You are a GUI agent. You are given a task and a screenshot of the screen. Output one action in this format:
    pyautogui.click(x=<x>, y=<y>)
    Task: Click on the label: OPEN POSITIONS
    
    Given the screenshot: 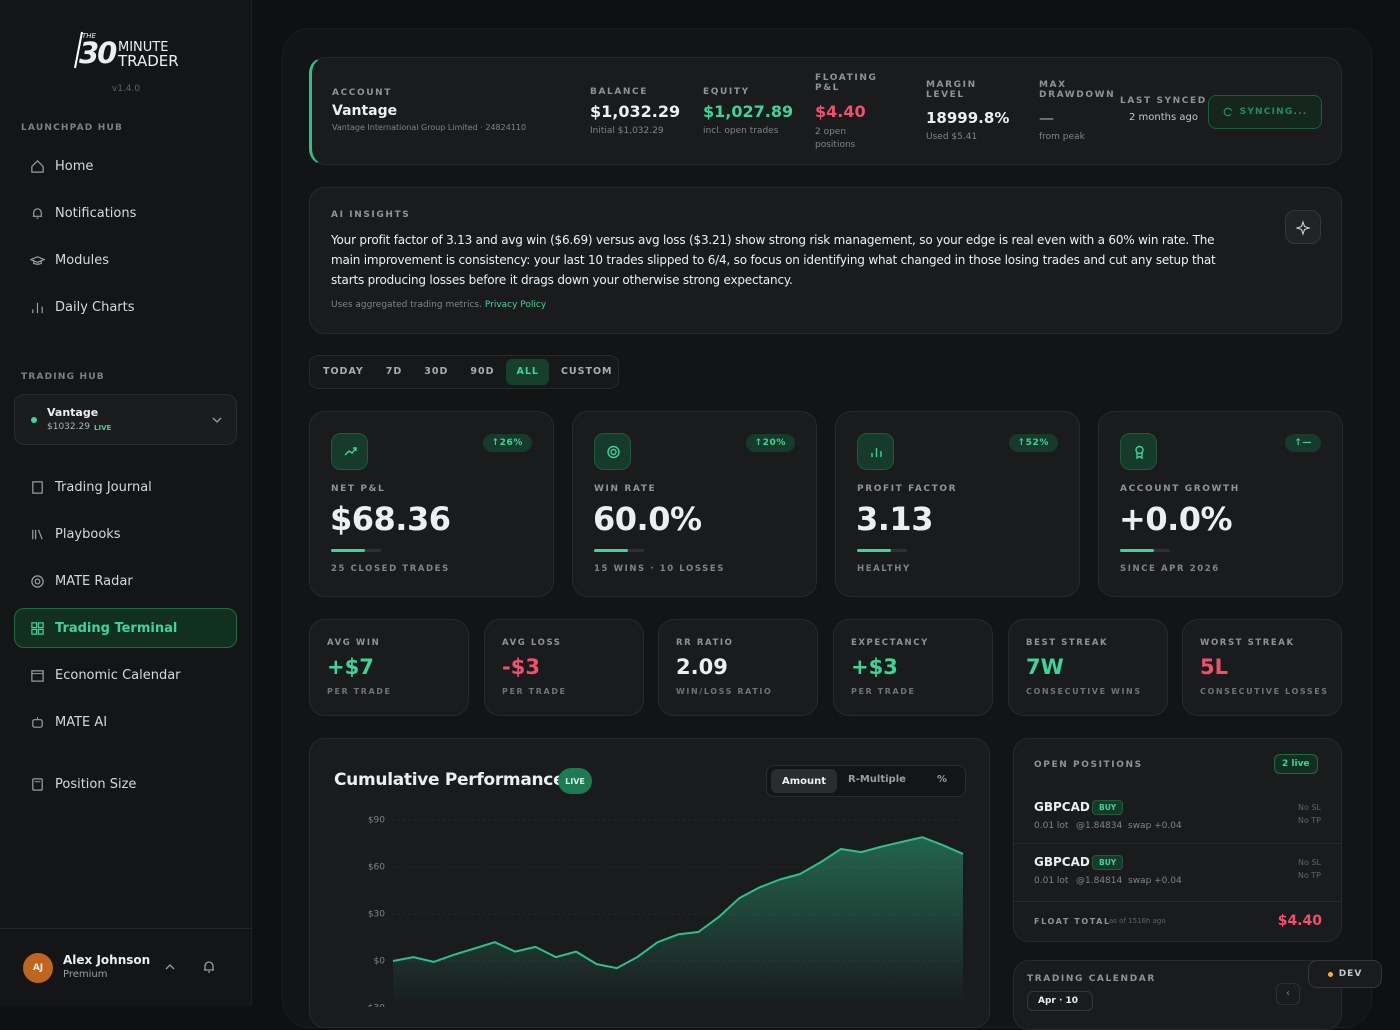 What is the action you would take?
    pyautogui.click(x=1088, y=765)
    